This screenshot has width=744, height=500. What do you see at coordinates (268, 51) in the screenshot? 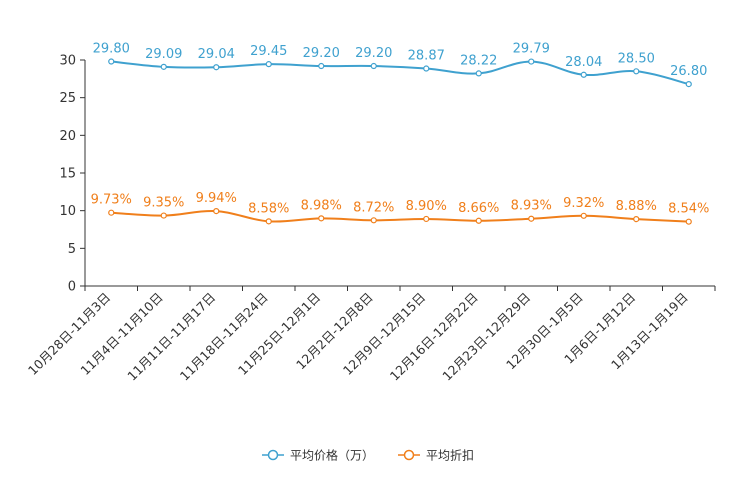
I see `data-label: 29.45` at bounding box center [268, 51].